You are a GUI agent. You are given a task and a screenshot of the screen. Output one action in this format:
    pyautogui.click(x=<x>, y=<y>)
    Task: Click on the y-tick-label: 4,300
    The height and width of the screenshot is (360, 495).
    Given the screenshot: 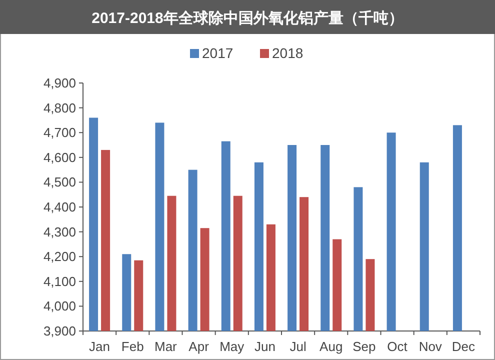 What is the action you would take?
    pyautogui.click(x=59, y=232)
    